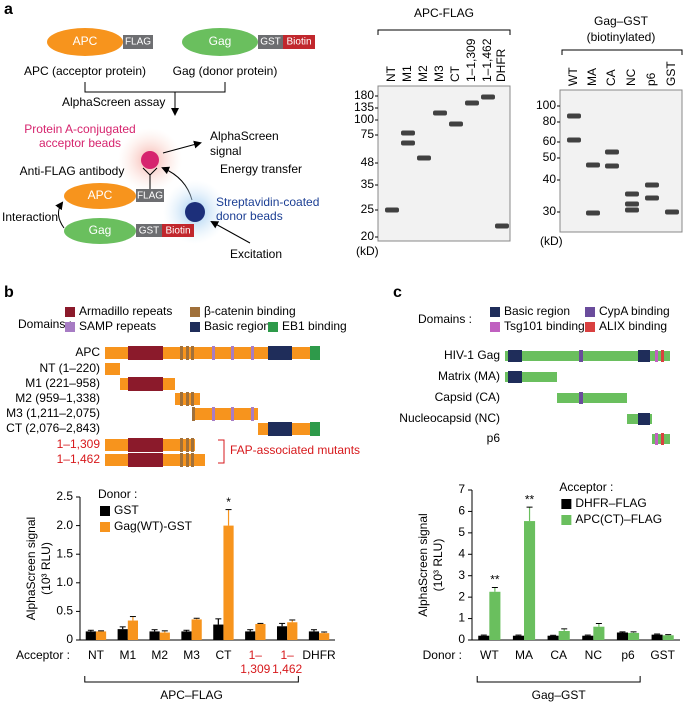  I want to click on row-label: Capsid (CA), so click(467, 397).